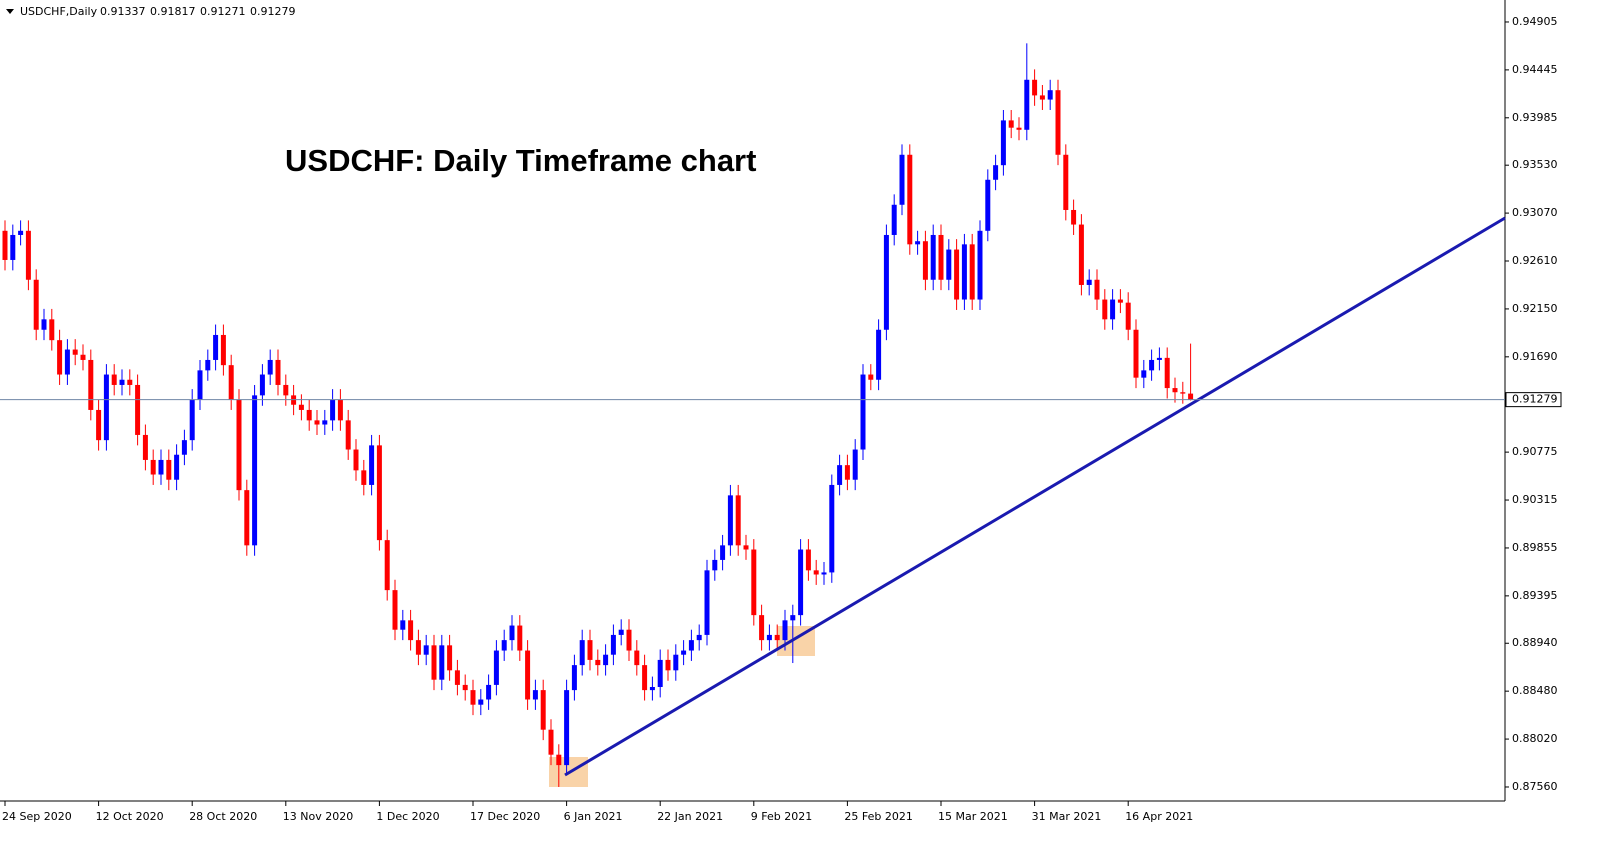 This screenshot has height=850, width=1607. What do you see at coordinates (1535, 547) in the screenshot?
I see `y-tick-label: 0.89855` at bounding box center [1535, 547].